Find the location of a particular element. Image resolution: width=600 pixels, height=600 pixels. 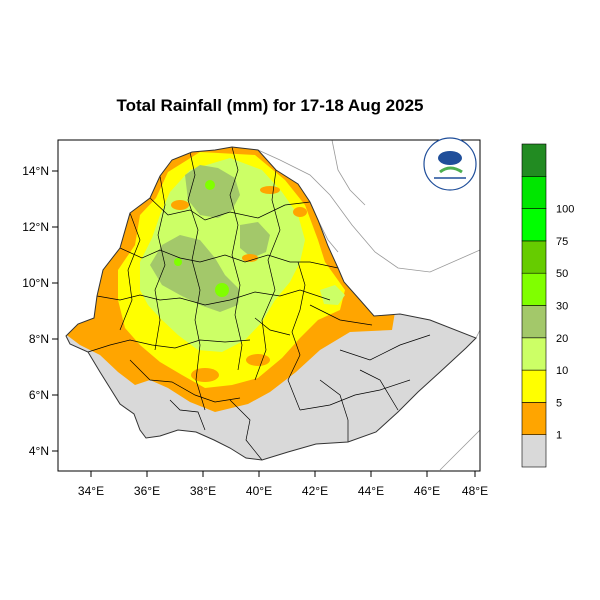

colorbar-label: 75 is located at coordinates (562, 242).